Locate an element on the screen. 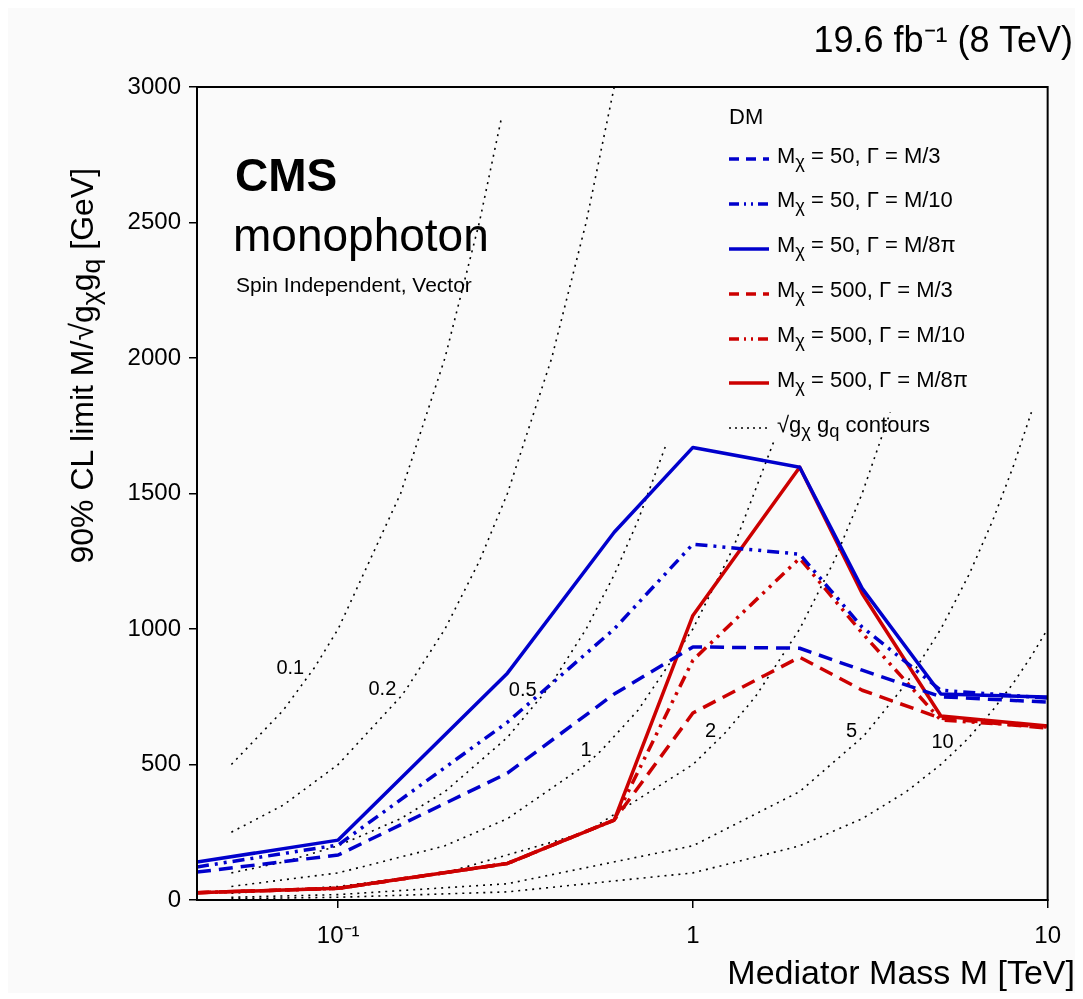 This screenshot has height=999, width=1083. annotation: 2 is located at coordinates (710, 730).